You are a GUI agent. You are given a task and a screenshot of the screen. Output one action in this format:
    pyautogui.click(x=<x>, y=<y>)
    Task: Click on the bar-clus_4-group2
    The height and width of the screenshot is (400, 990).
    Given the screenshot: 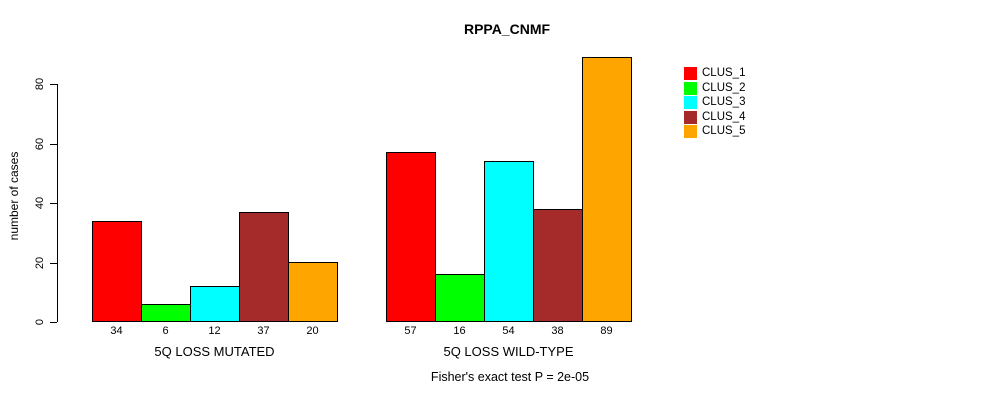 What is the action you would take?
    pyautogui.click(x=558, y=265)
    